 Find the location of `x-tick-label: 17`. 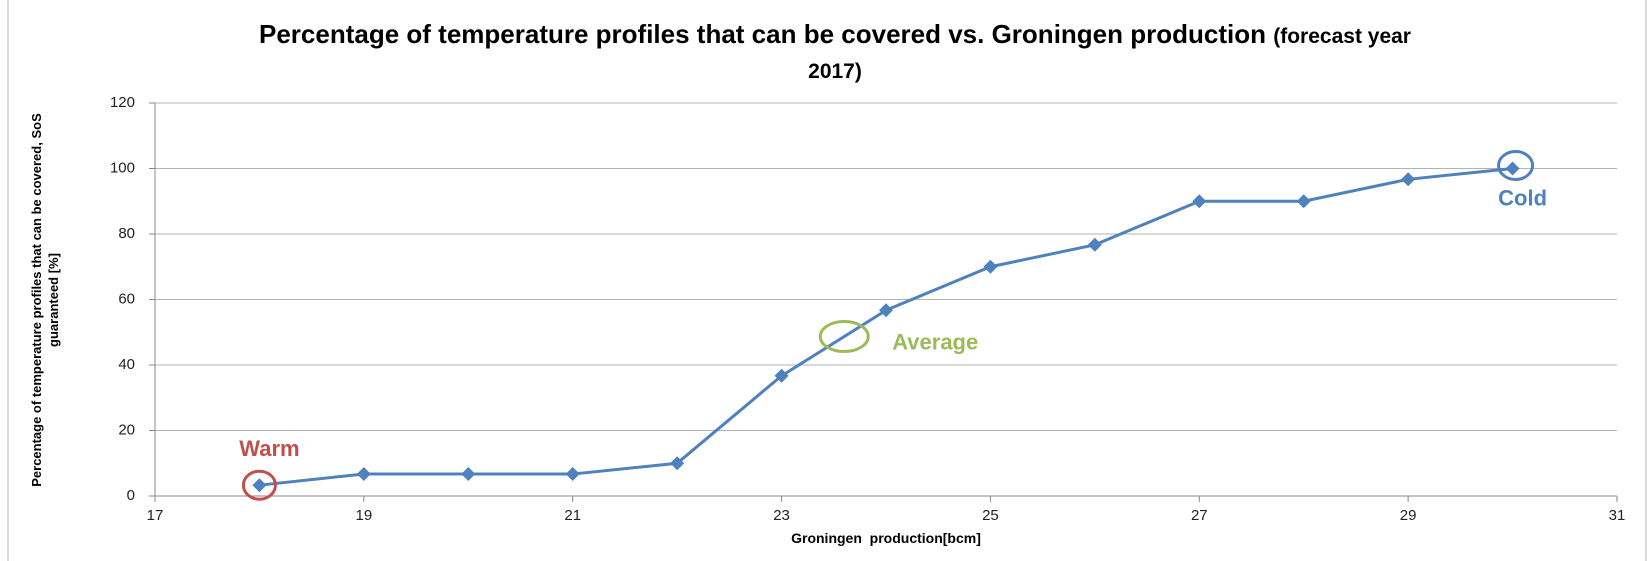

x-tick-label: 17 is located at coordinates (155, 515).